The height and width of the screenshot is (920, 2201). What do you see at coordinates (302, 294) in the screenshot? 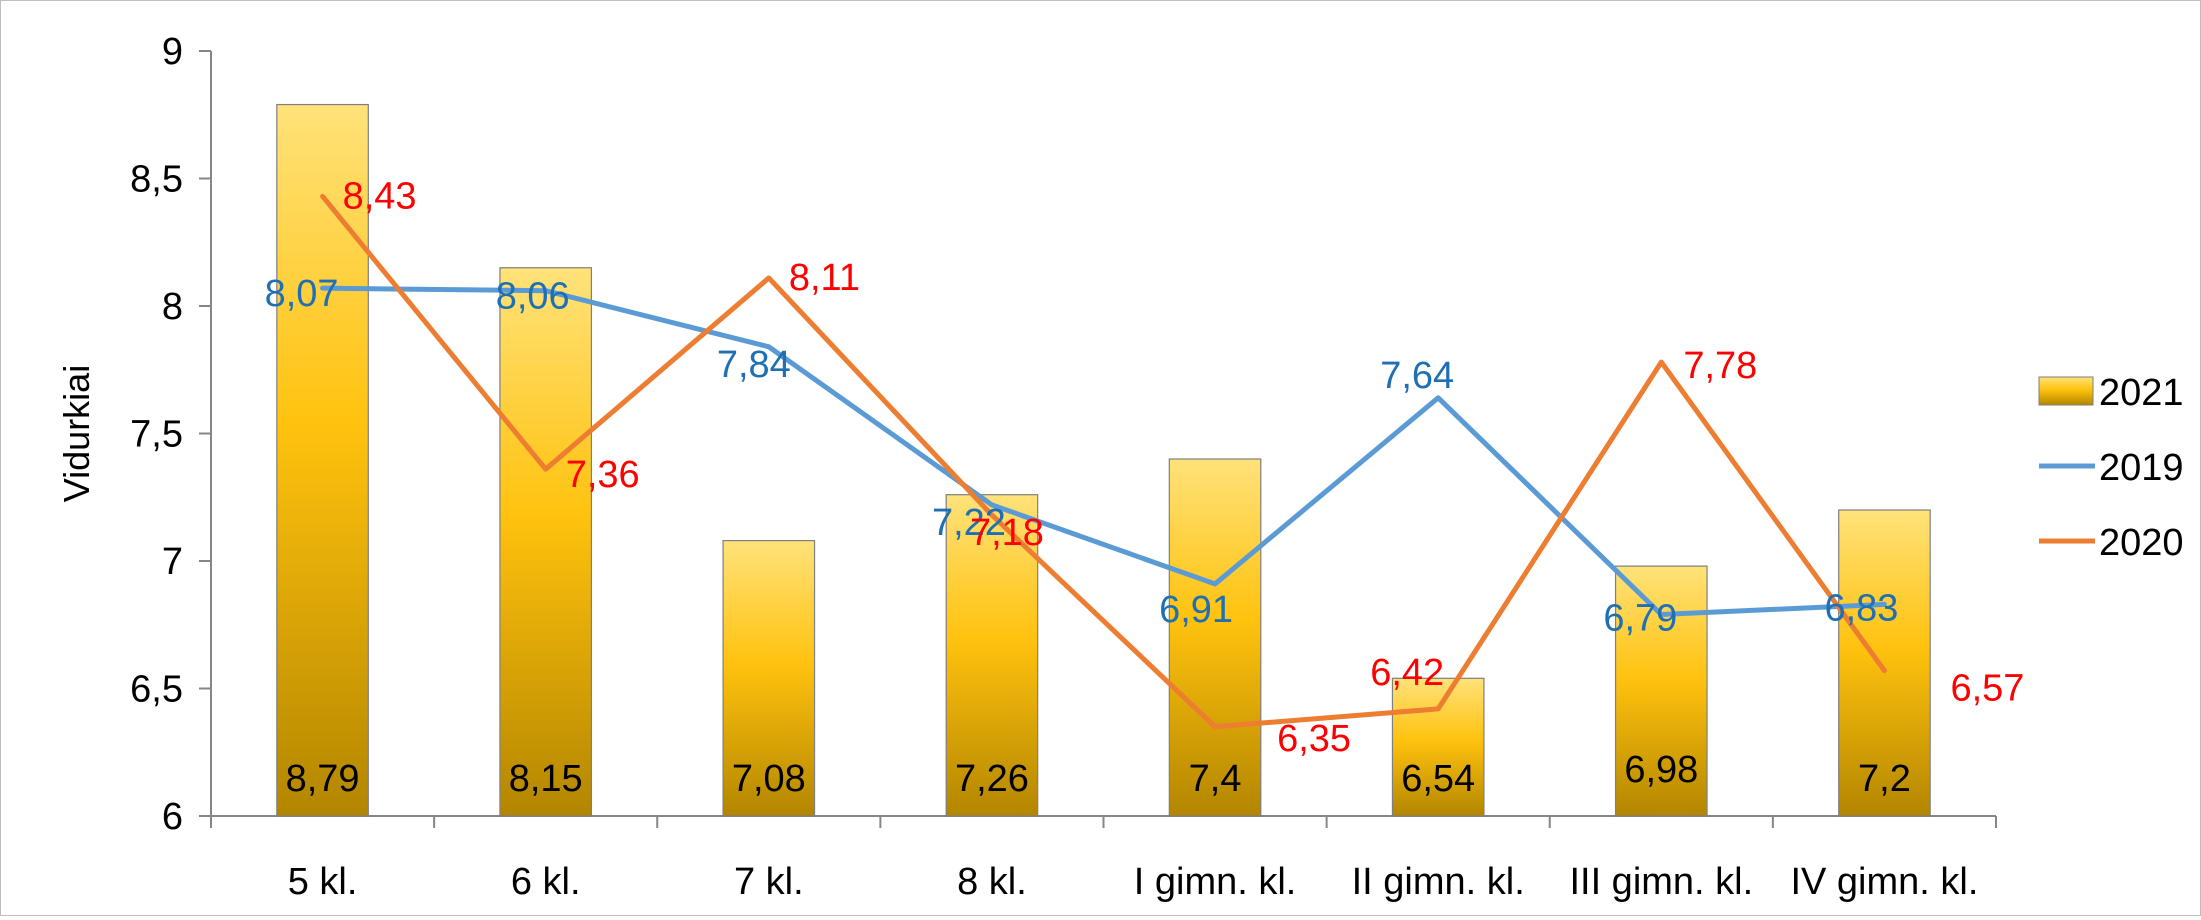
I see `line-data-label-2019: 8,07` at bounding box center [302, 294].